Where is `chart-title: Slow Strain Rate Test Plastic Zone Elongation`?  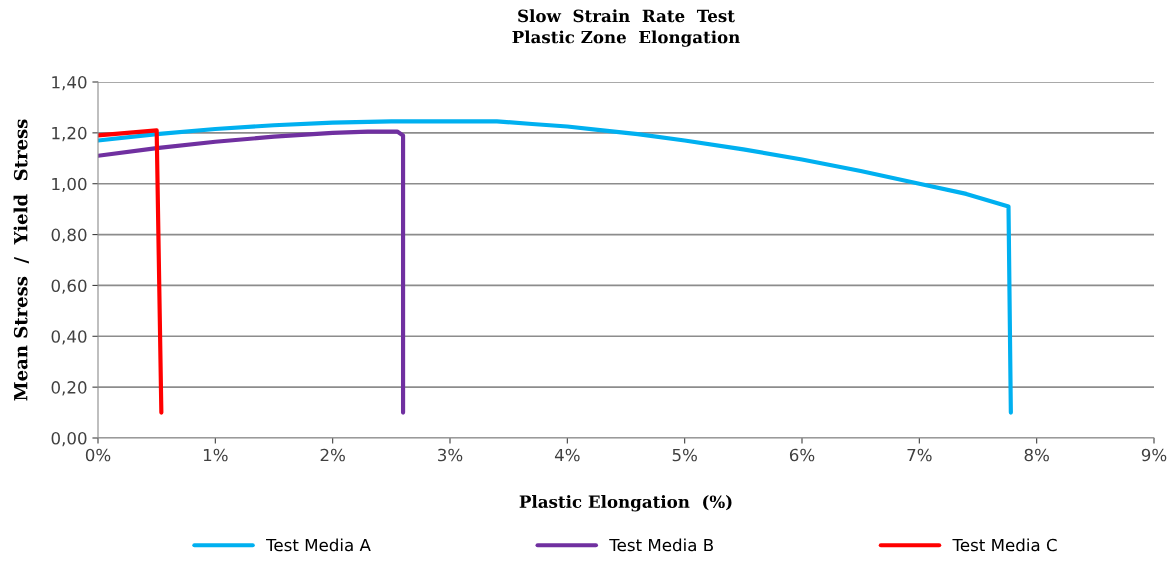 chart-title: Slow Strain Rate Test Plastic Zone Elongation is located at coordinates (626, 28).